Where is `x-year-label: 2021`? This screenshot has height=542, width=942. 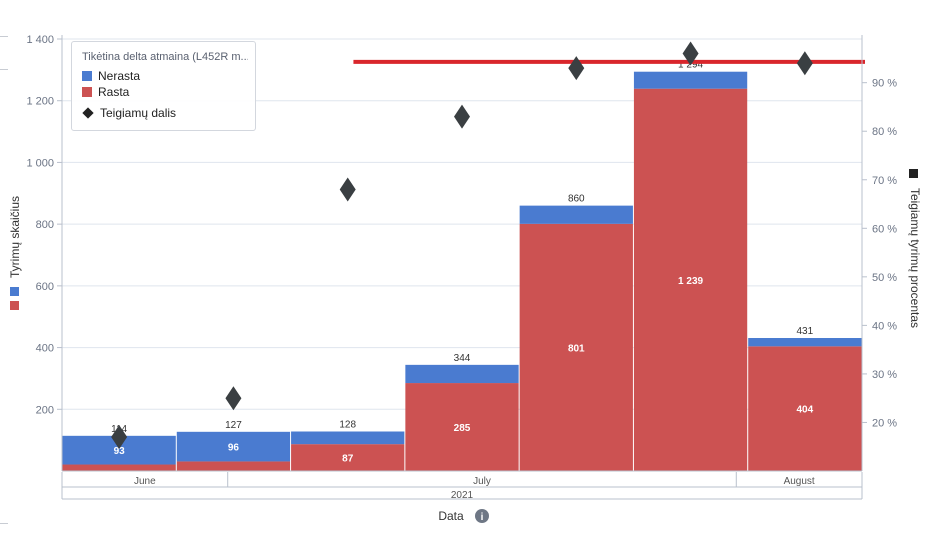
x-year-label: 2021 is located at coordinates (462, 495).